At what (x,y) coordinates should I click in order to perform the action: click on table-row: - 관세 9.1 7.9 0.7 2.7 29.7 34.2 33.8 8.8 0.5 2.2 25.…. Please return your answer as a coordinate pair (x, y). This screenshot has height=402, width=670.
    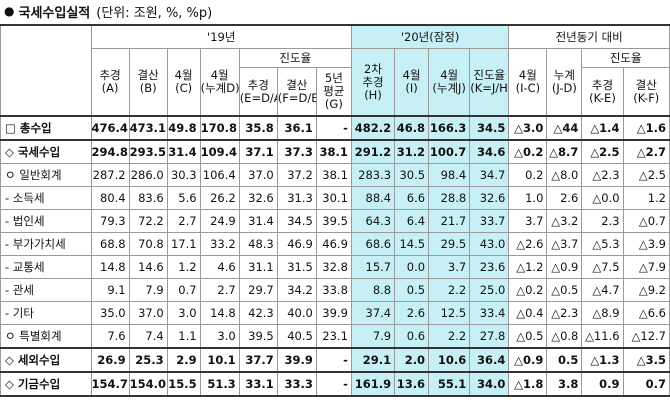
    Looking at the image, I should click on (335, 290).